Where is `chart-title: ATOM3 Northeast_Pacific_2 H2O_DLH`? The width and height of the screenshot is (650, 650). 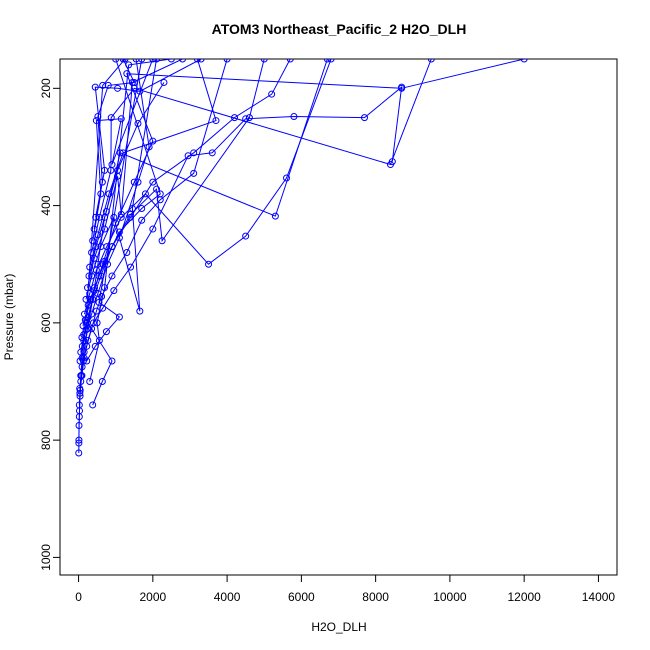 chart-title: ATOM3 Northeast_Pacific_2 H2O_DLH is located at coordinates (339, 29).